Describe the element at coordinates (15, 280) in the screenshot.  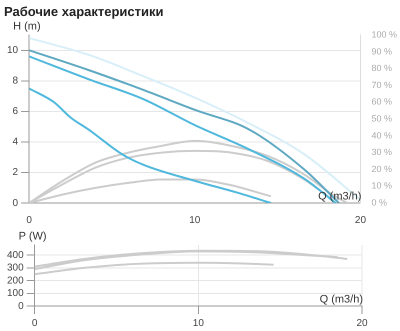
I see `y-tick-label: 200` at that location.